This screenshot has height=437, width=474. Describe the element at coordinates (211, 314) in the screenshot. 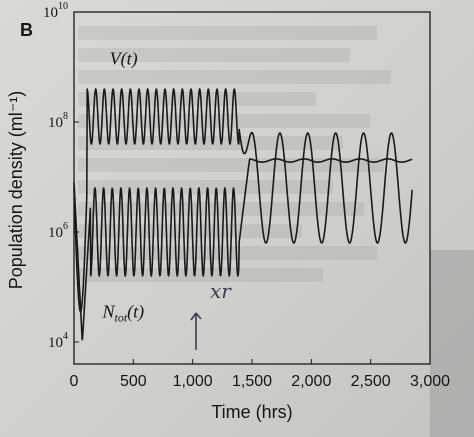

I see `handwritten-annotation: xr` at that location.